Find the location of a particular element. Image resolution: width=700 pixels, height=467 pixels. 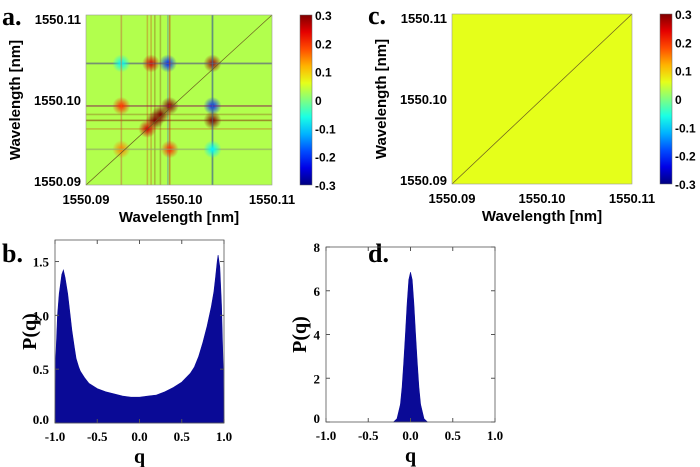

y-tick-label: 4 is located at coordinates (317, 335).